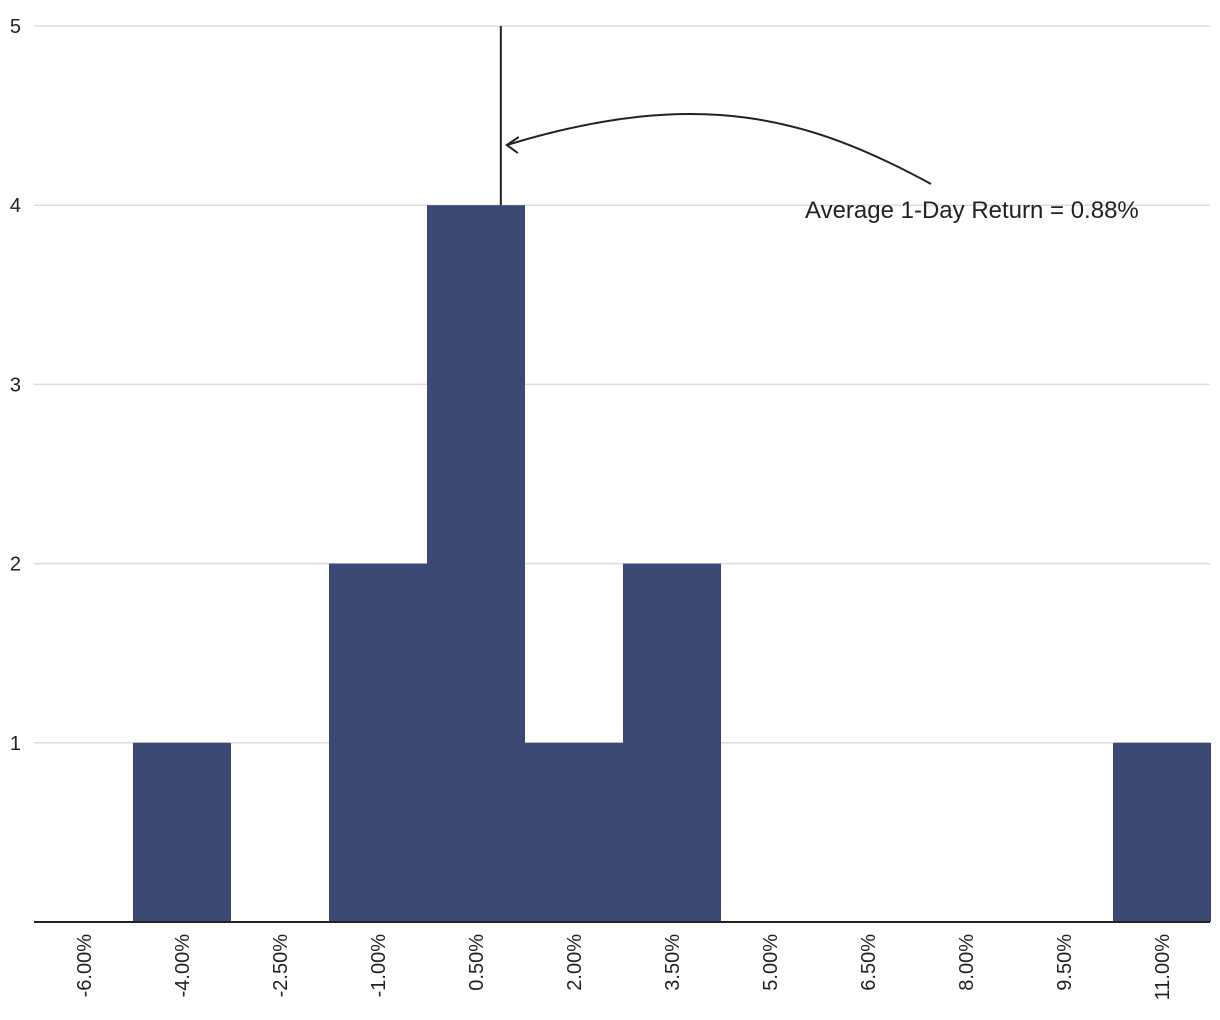  Describe the element at coordinates (476, 563) in the screenshot. I see `bar-0.50%` at that location.